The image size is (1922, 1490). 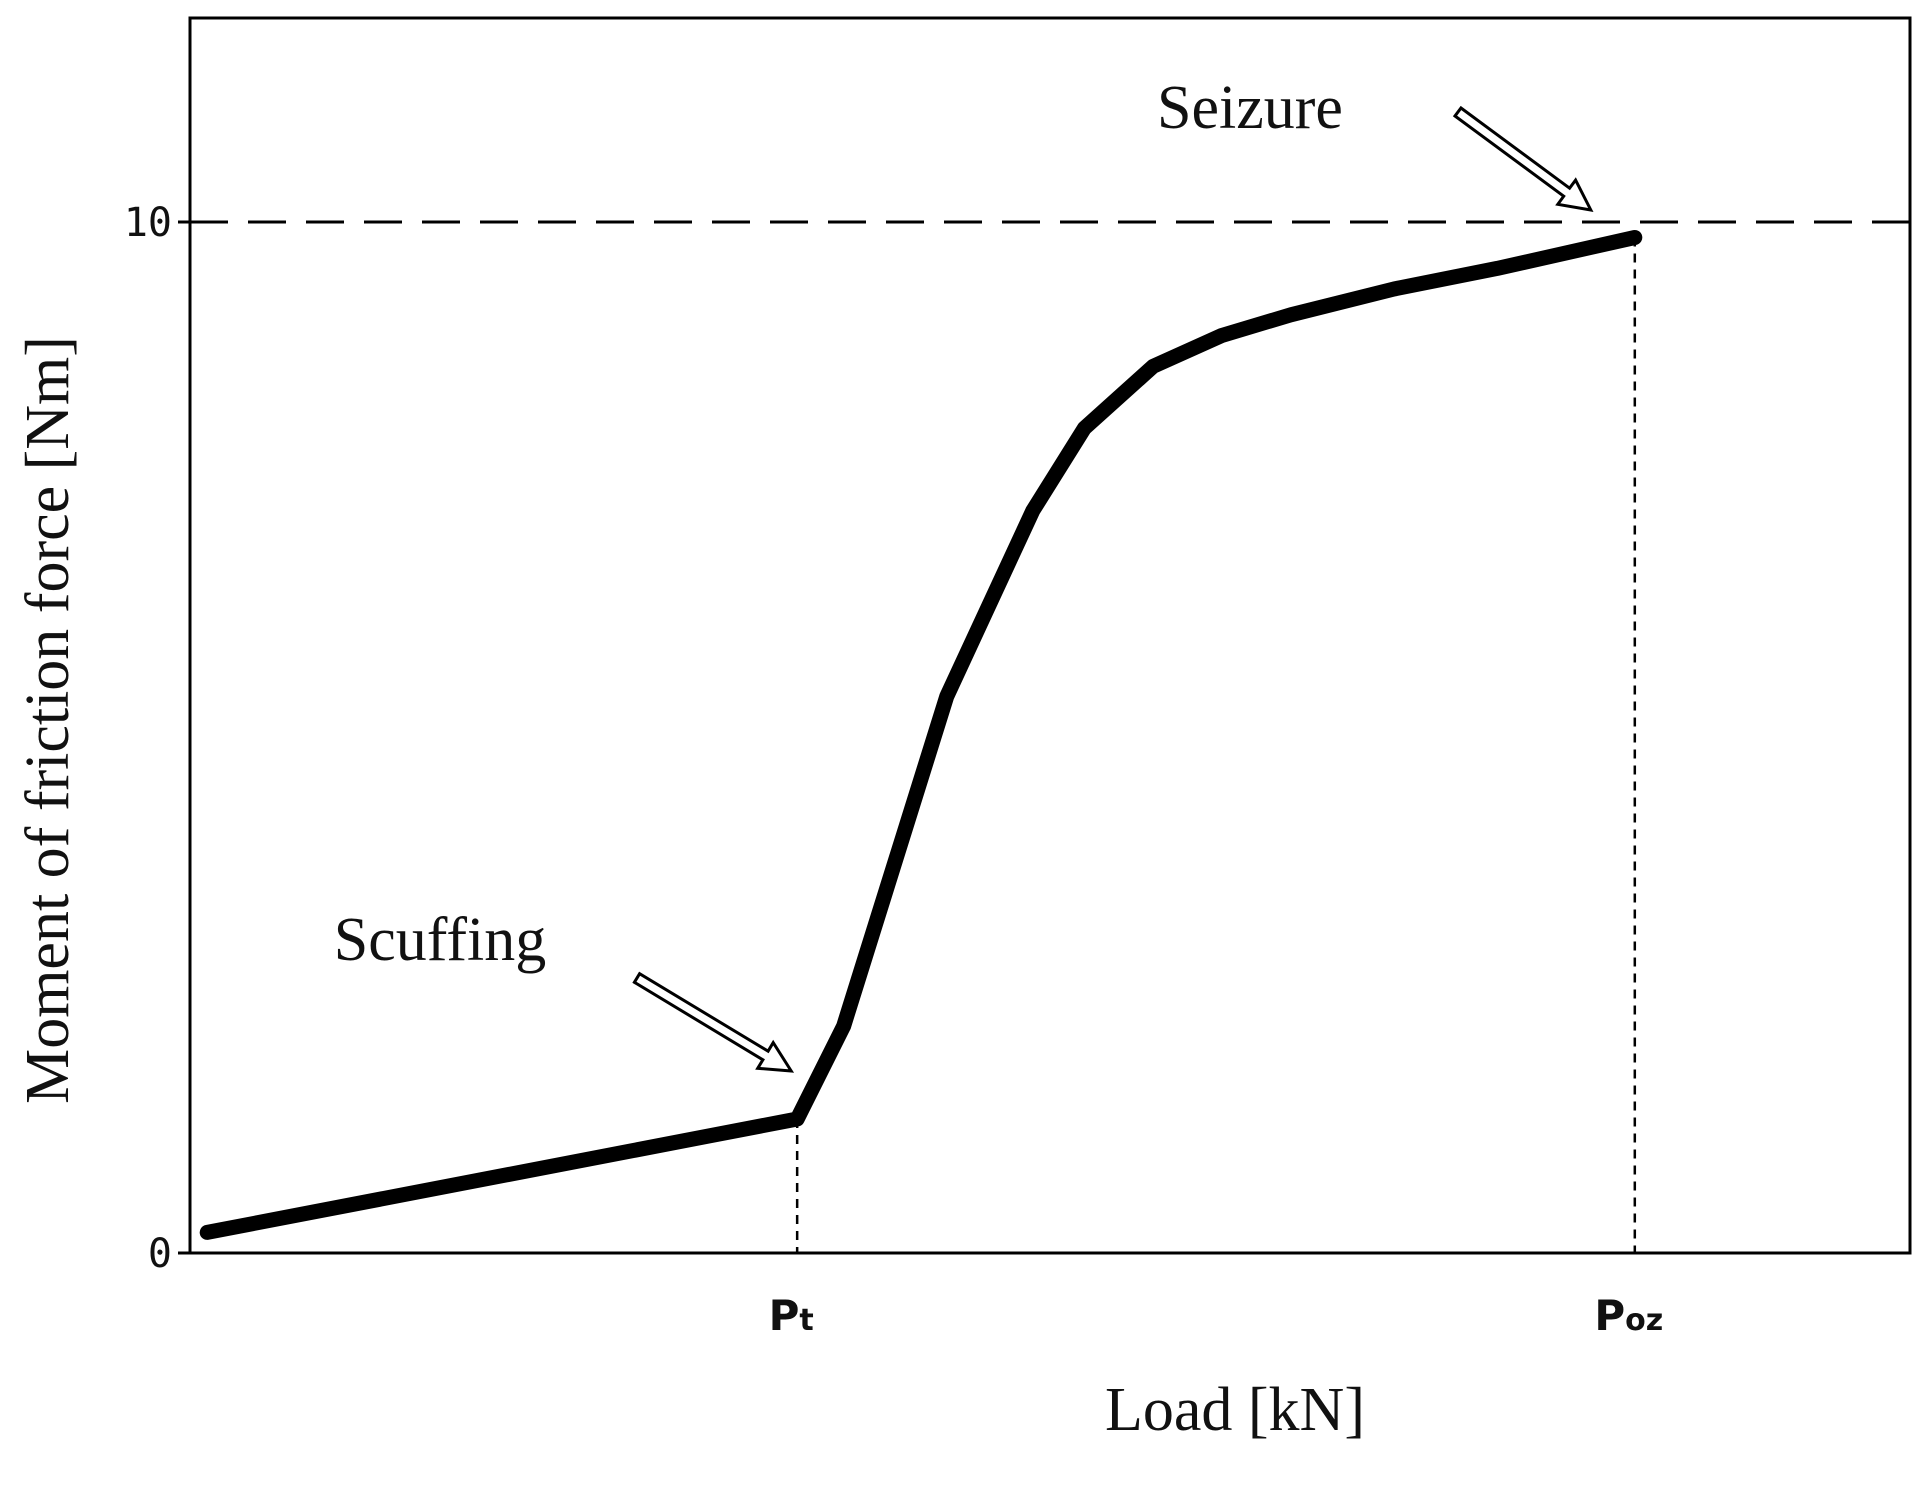 What do you see at coordinates (806, 1320) in the screenshot?
I see `x-tick-label-subscript: t` at bounding box center [806, 1320].